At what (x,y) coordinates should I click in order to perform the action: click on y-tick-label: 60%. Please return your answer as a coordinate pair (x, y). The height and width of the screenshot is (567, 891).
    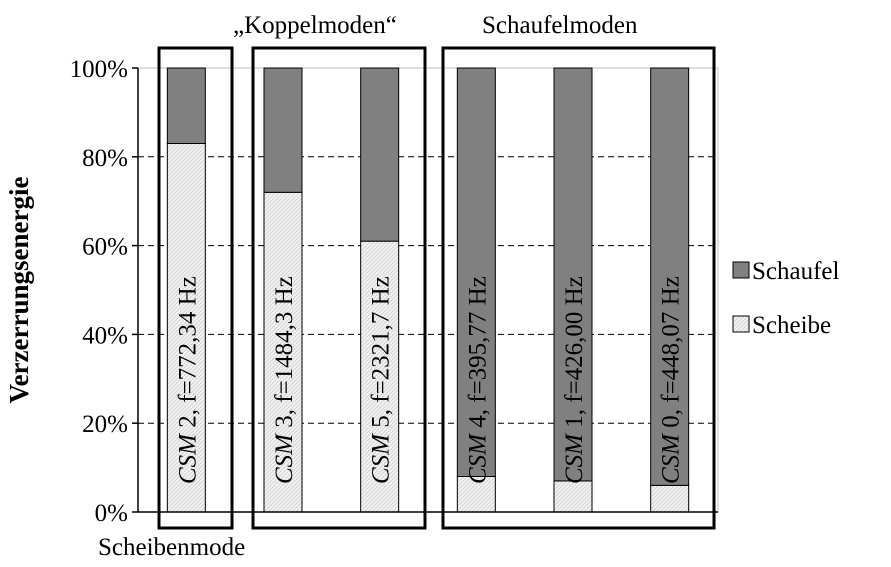
    Looking at the image, I should click on (105, 247).